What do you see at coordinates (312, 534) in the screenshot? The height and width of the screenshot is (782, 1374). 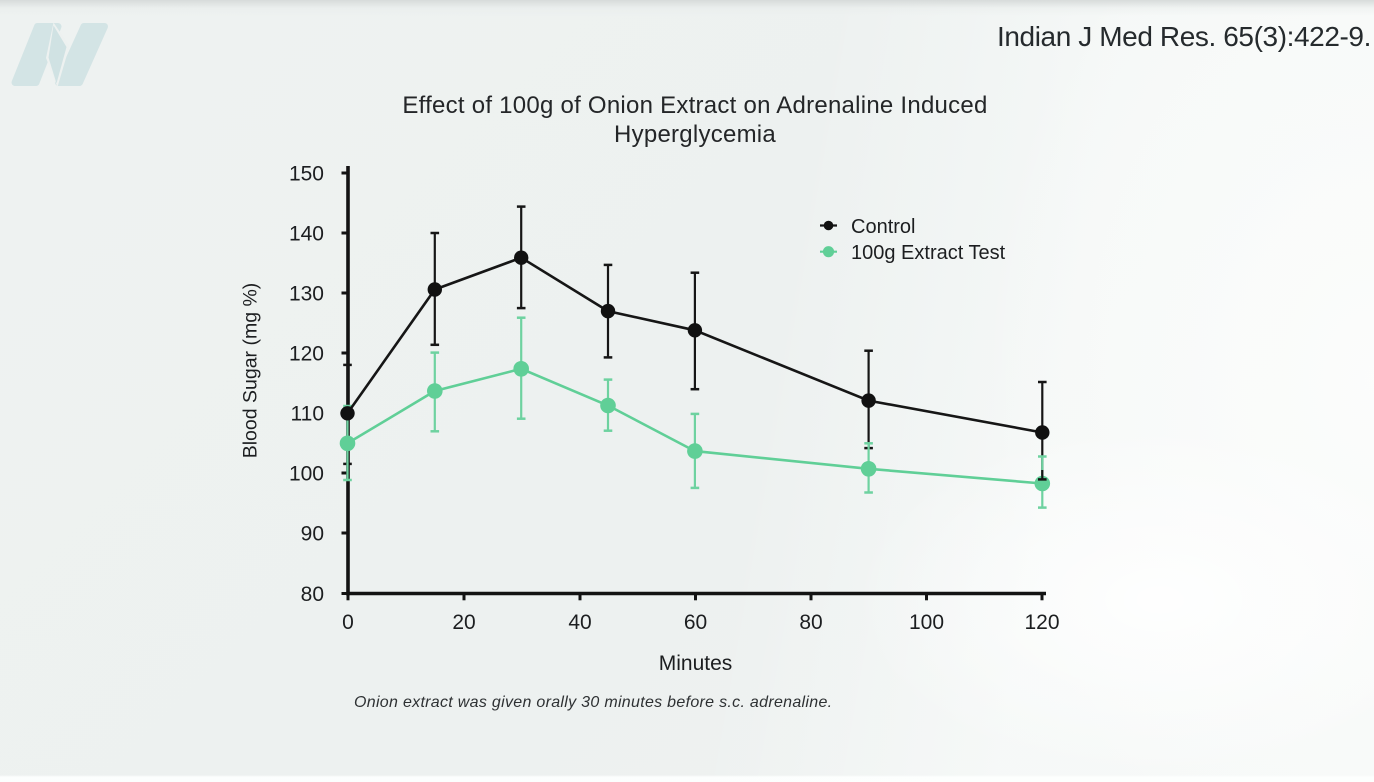 I see `svg-text: 90` at bounding box center [312, 534].